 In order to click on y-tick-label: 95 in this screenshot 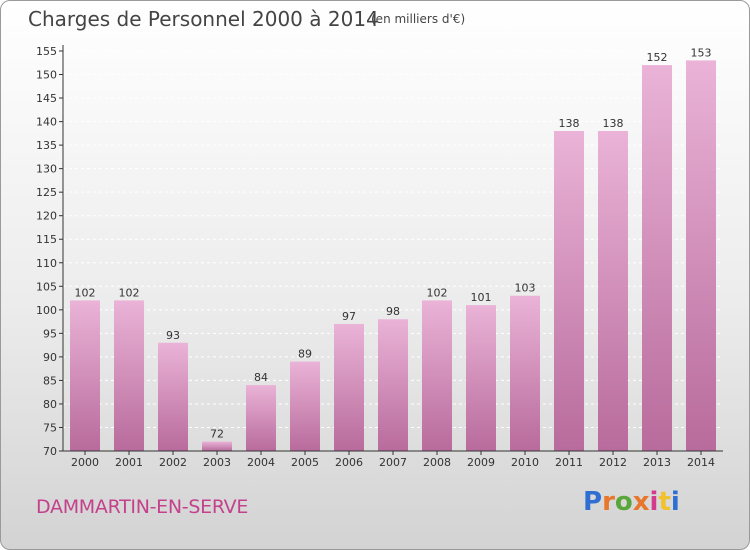, I will do `click(50, 333)`.